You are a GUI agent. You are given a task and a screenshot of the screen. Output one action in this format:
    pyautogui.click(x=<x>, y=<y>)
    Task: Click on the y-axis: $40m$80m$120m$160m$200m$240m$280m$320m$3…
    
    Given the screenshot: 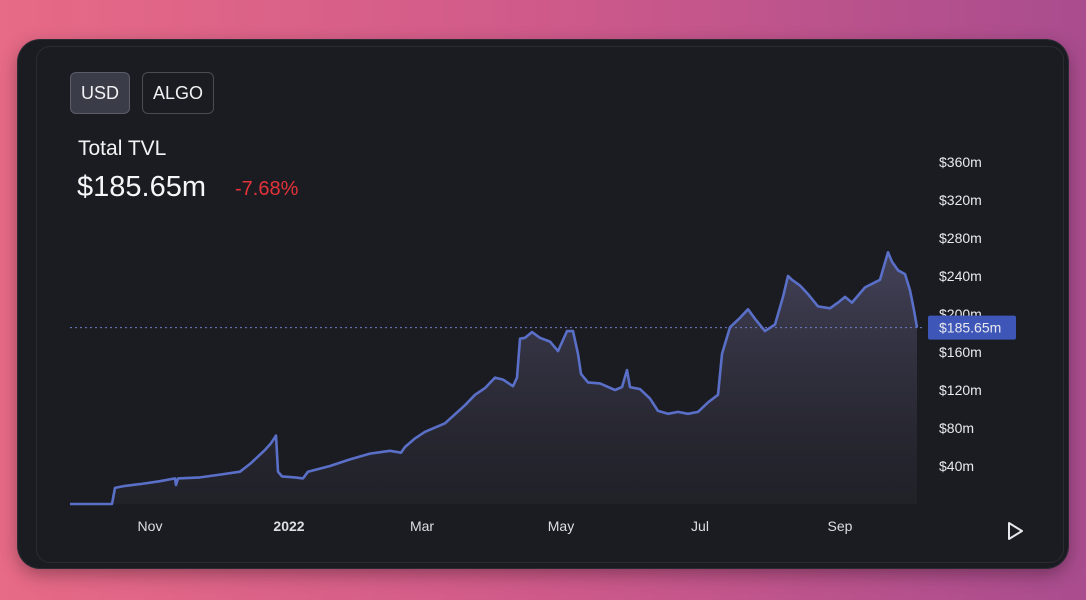 What is the action you would take?
    pyautogui.click(x=960, y=314)
    